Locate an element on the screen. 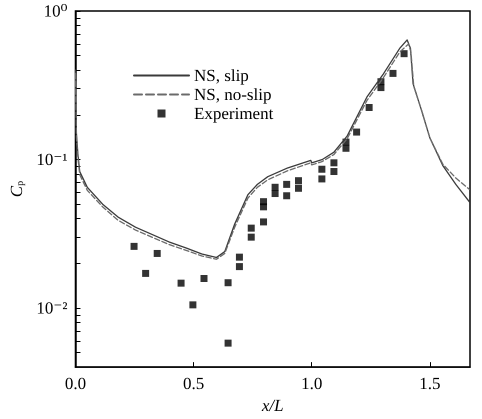  y-tick-label: 10⁰ is located at coordinates (56, 11).